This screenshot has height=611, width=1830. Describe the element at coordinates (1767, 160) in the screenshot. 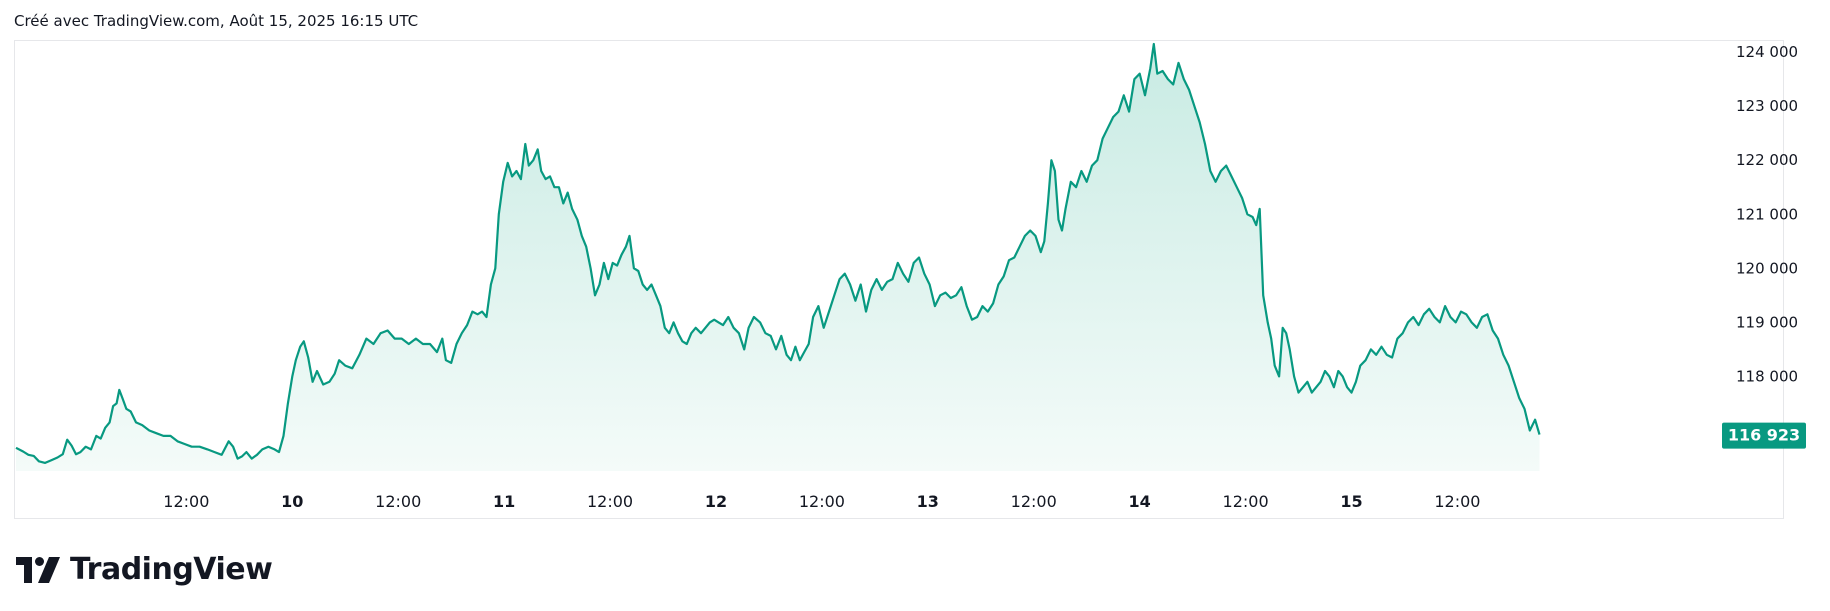

I see `y-axis-tick-label: 122 000` at that location.